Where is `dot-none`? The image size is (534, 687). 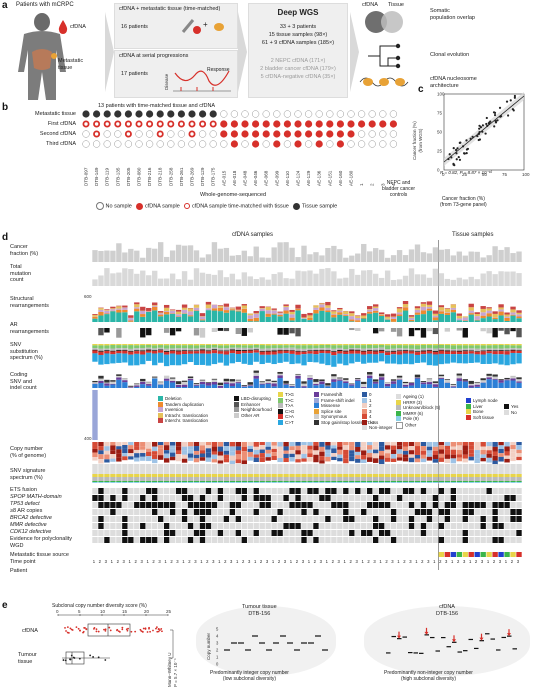
dot-none is located at coordinates (96, 144).